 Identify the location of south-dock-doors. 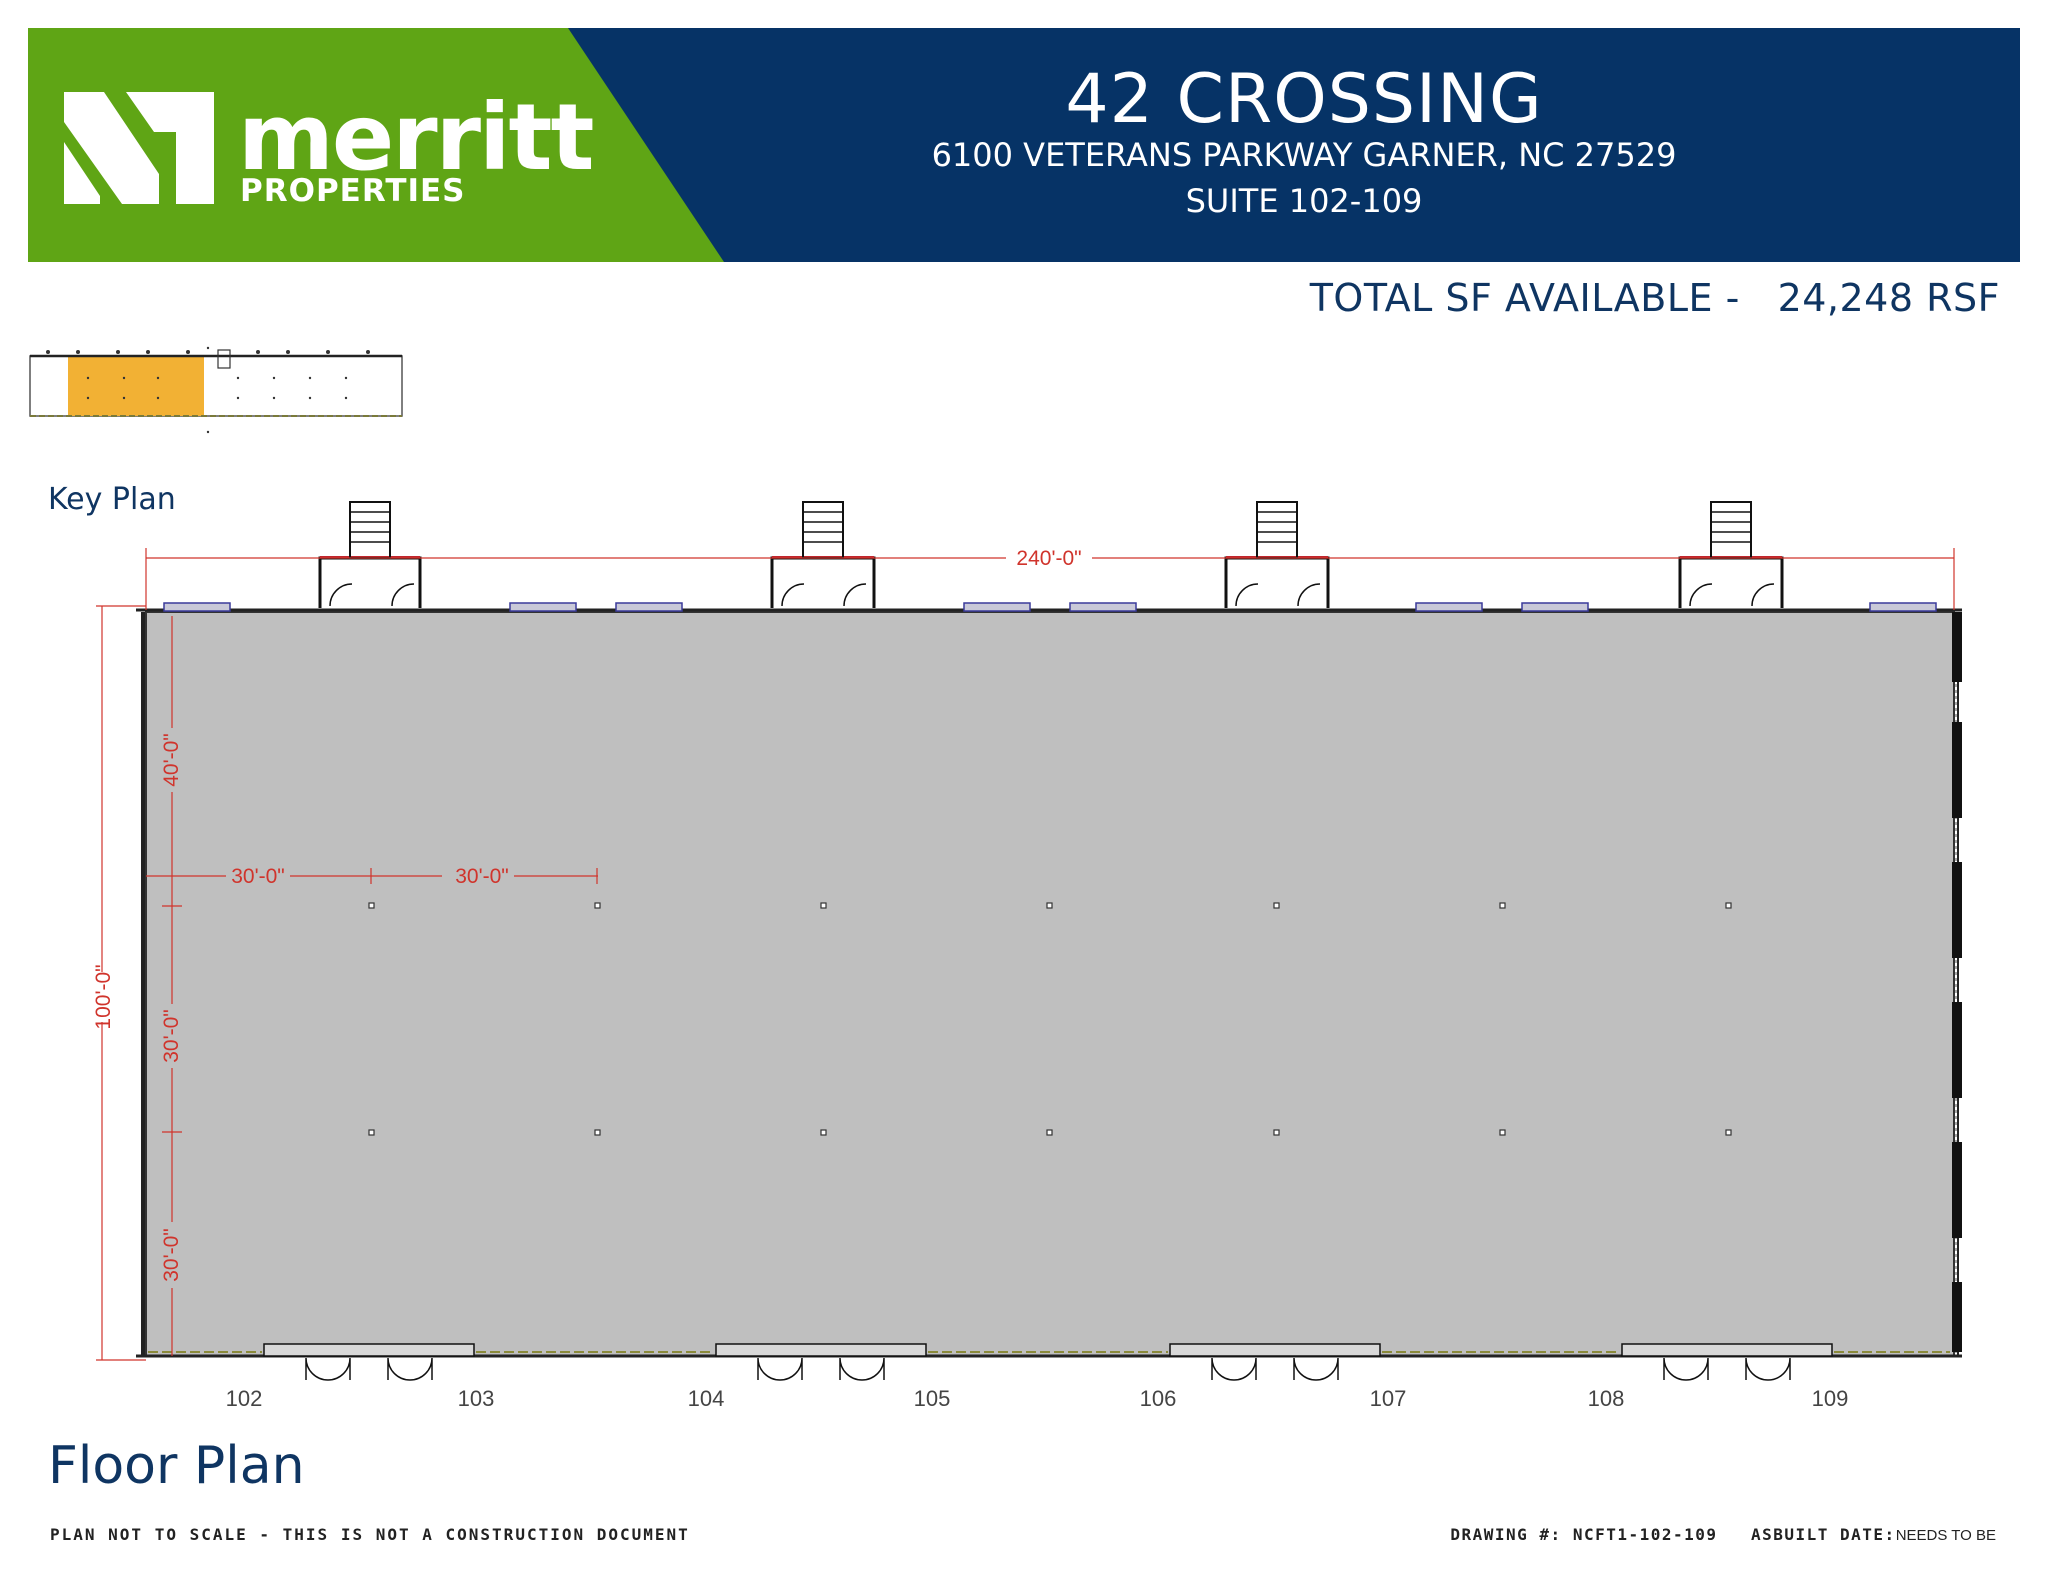
(1048, 1350).